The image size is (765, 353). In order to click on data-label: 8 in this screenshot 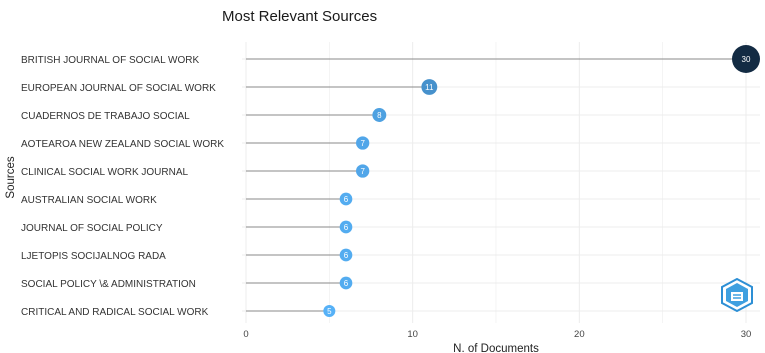, I will do `click(379, 115)`.